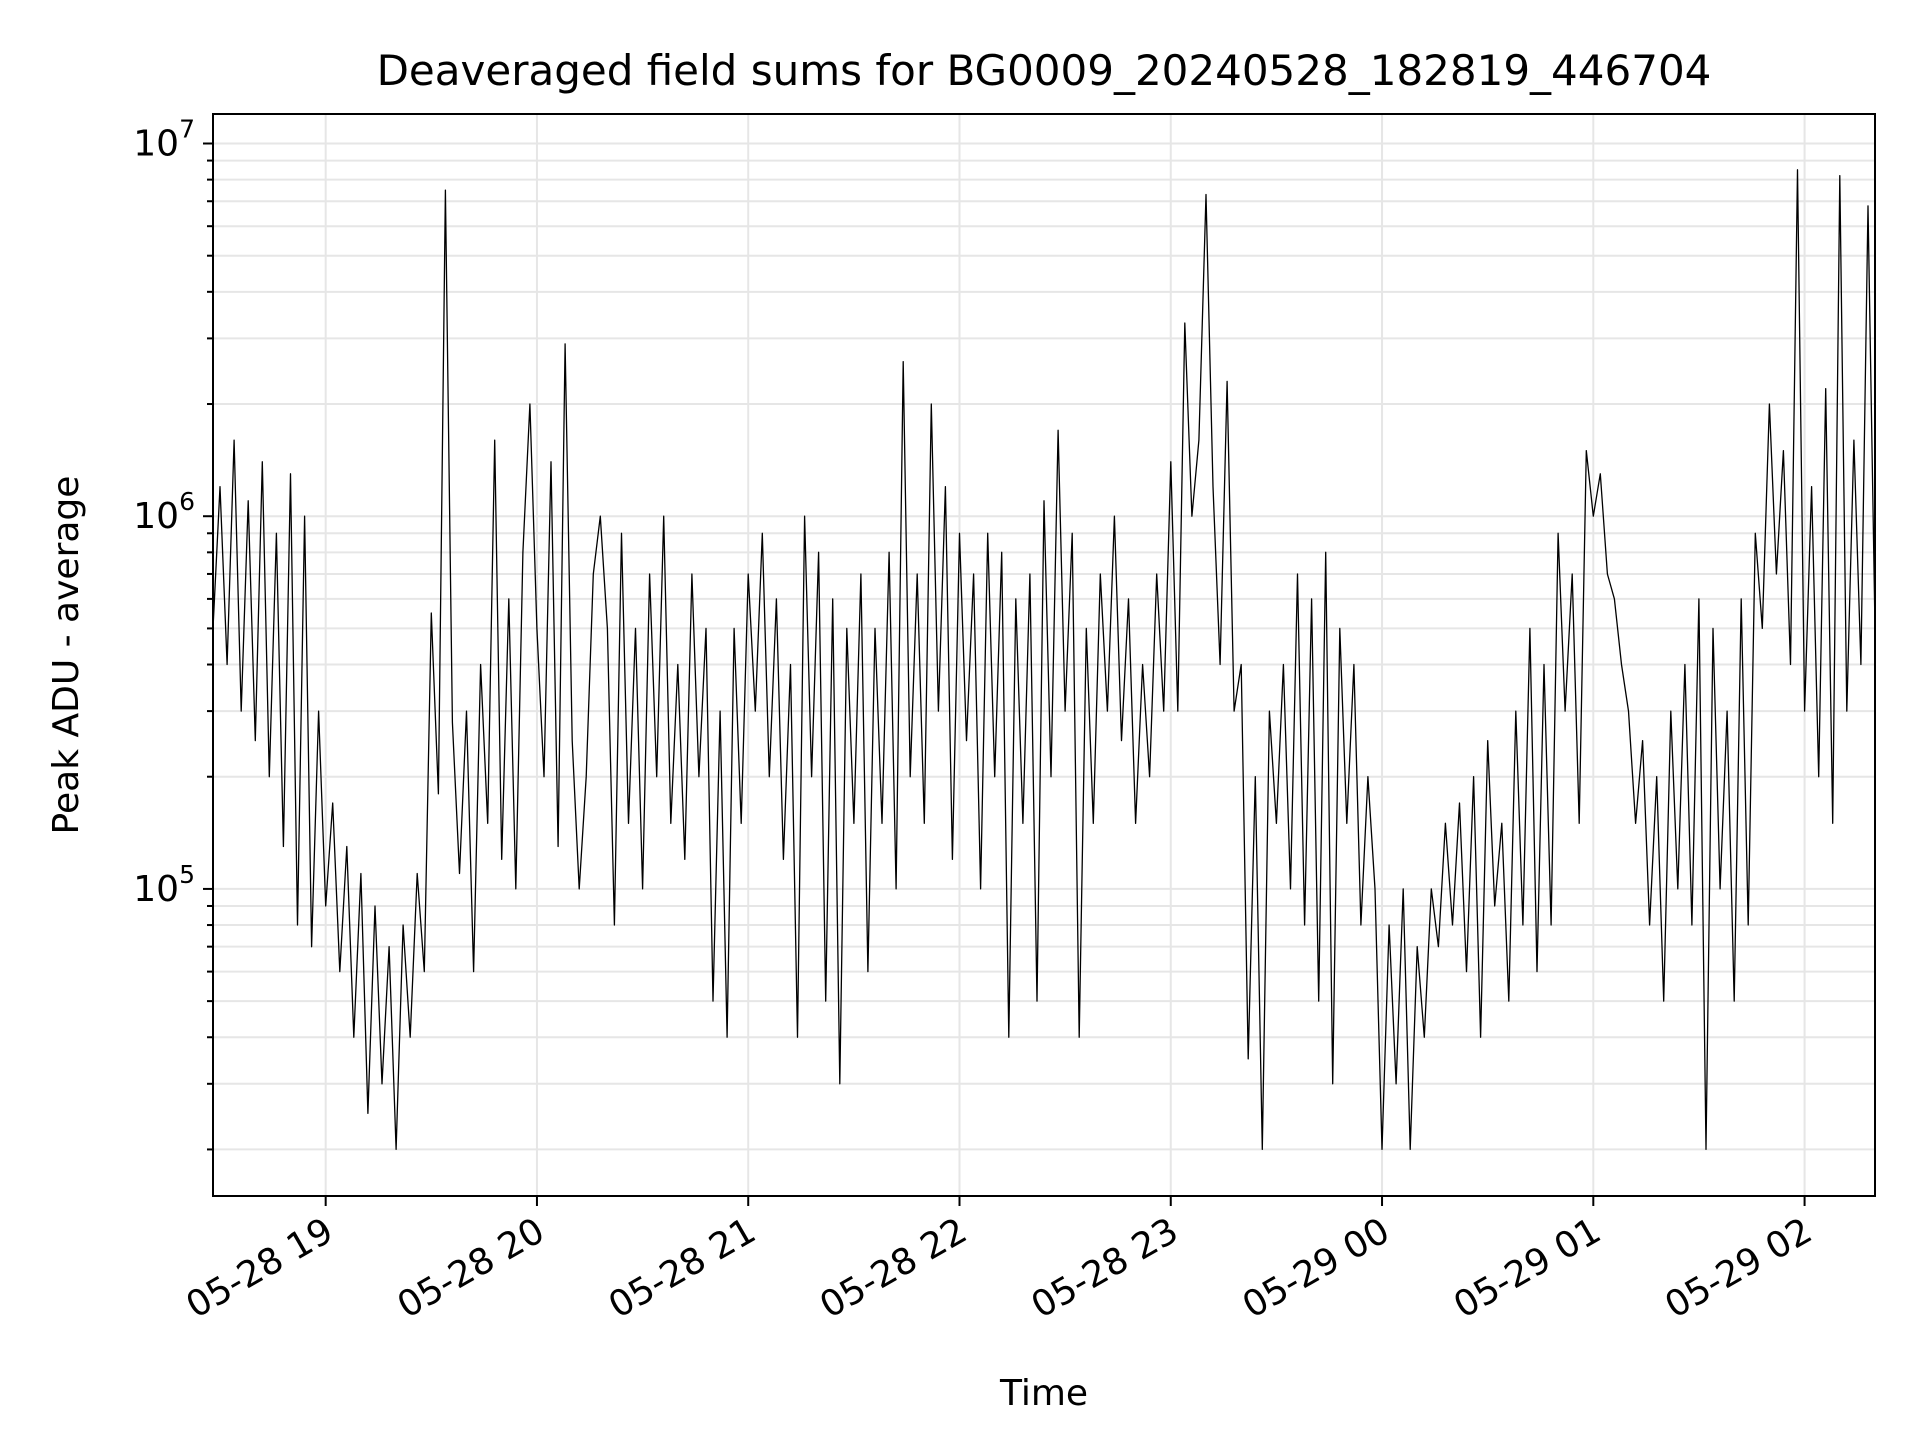 This screenshot has height=1440, width=1920. I want to click on y-tick-label: 10⁶, so click(164, 512).